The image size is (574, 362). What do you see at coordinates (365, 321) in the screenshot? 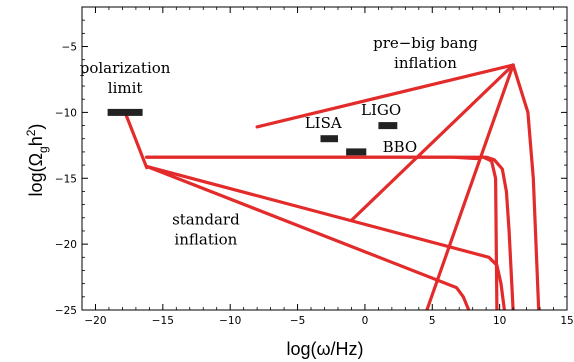
I see `x-tick-label: 0` at bounding box center [365, 321].